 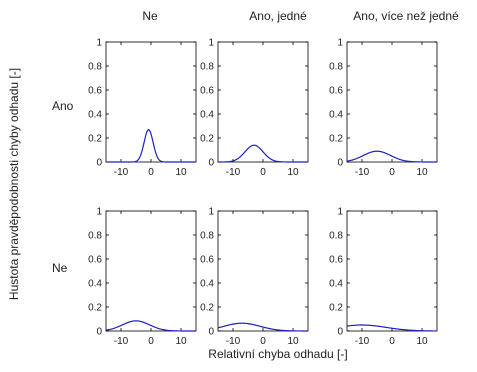 I want to click on panel-1-2: 0 0.2 0.4 0.6 0.8 1 -10 0 10, so click(x=383, y=277).